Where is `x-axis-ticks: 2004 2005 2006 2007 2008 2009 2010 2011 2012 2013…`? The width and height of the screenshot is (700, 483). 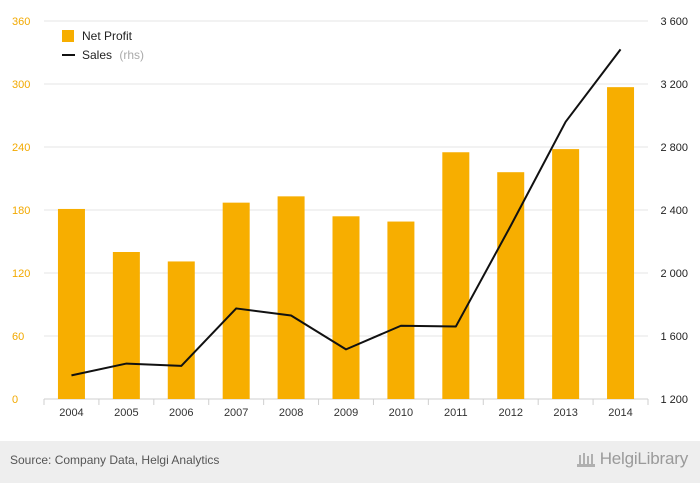 x-axis-ticks: 2004 2005 2006 2007 2008 2009 2010 2011 2012 2013… is located at coordinates (346, 413).